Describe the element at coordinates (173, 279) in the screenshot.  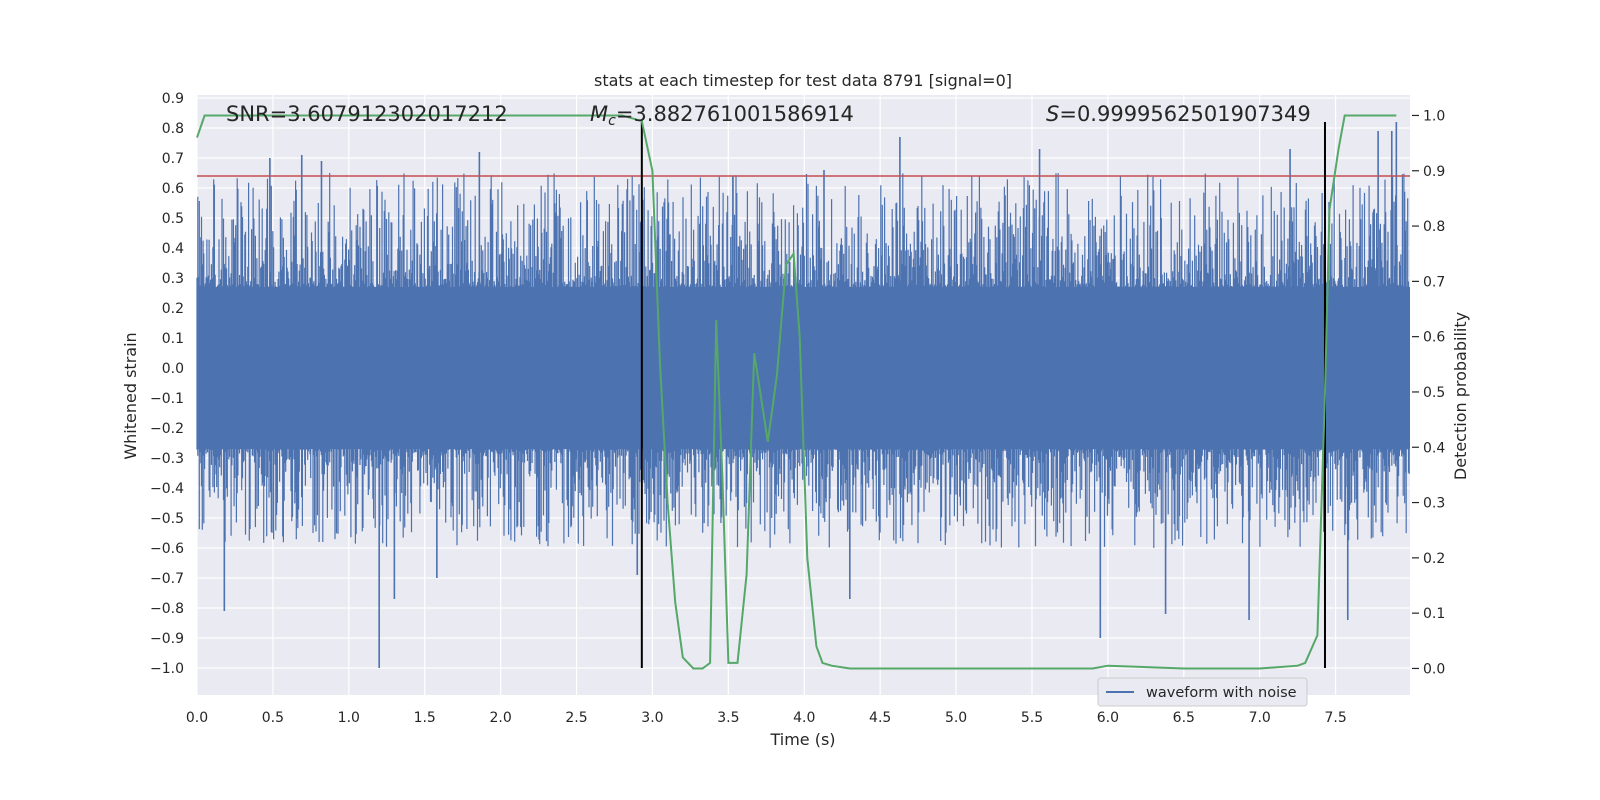
I see `y-tick-label: 0.3` at that location.